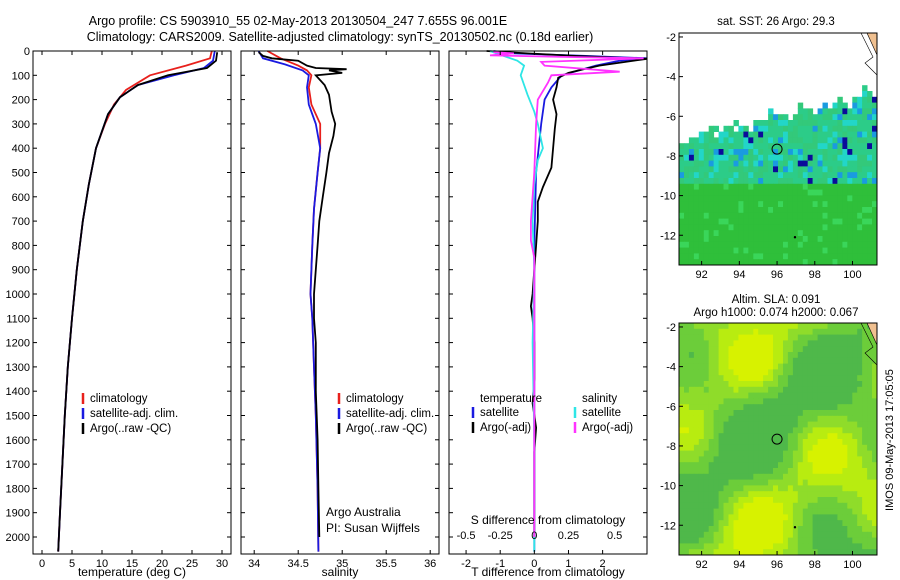 The height and width of the screenshot is (580, 900). I want to click on sla_map-ytick-label-5: -12, so click(668, 526).